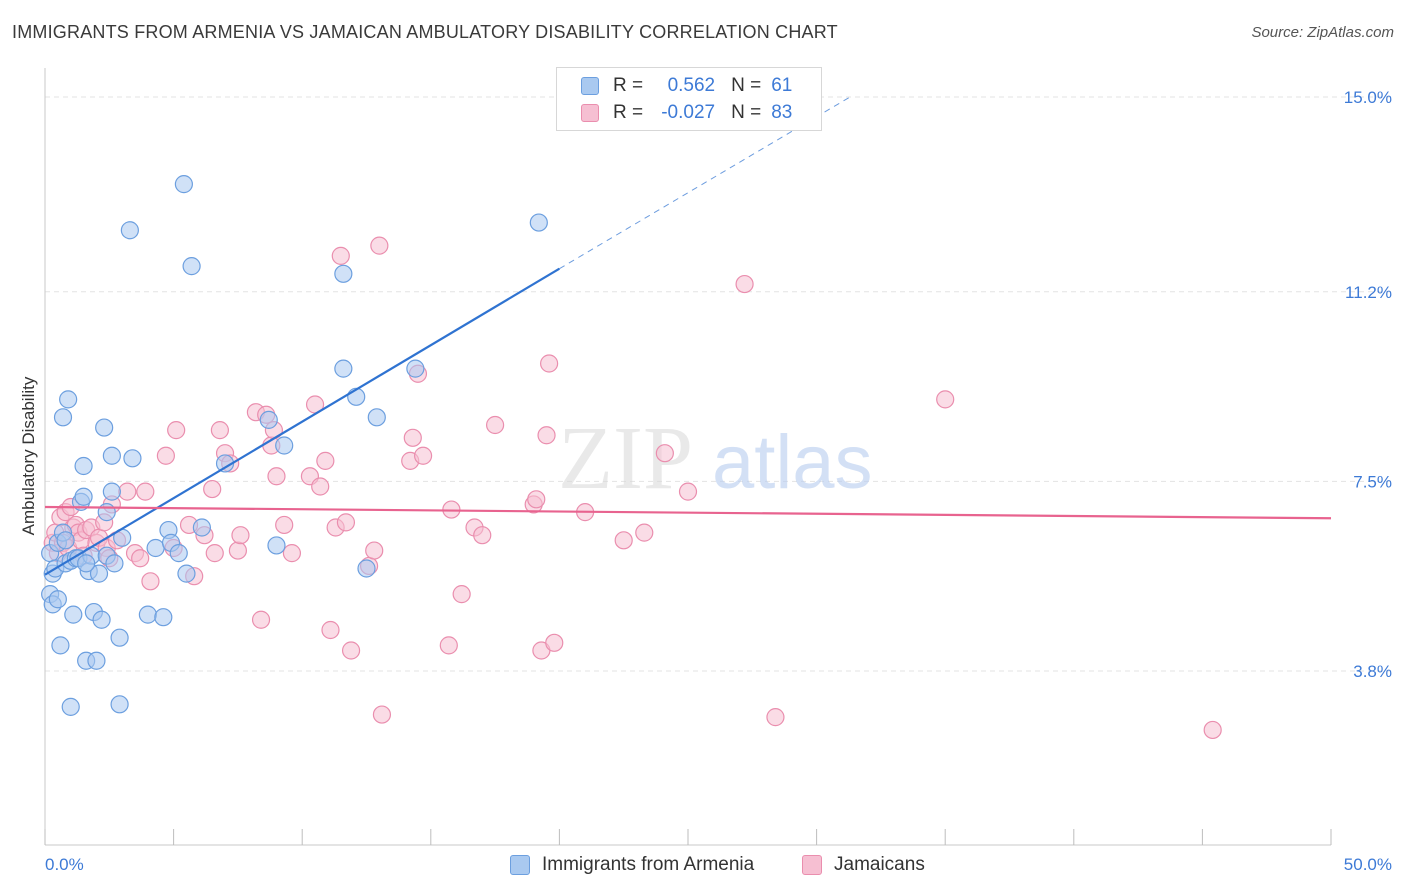  I want to click on x-tick-label: 0.0%, so click(64, 864).